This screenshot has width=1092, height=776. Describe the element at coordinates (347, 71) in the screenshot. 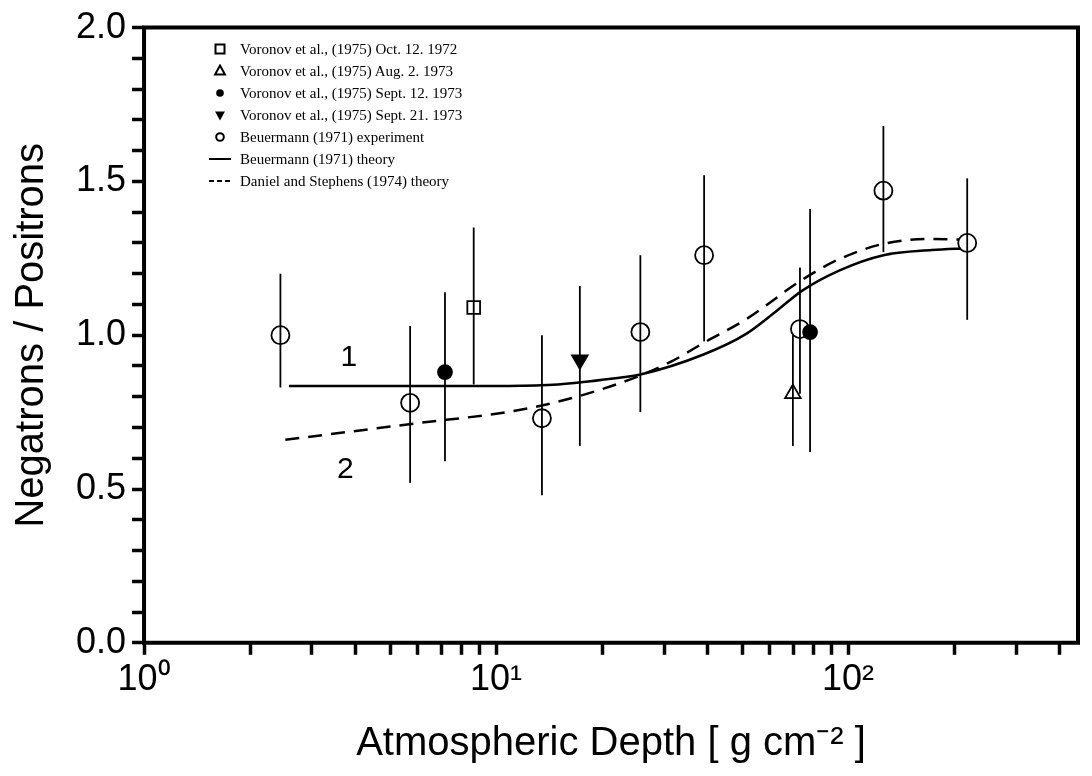

I see `legend-label: Voronov et al., (1975) Aug. 2. 1973` at that location.